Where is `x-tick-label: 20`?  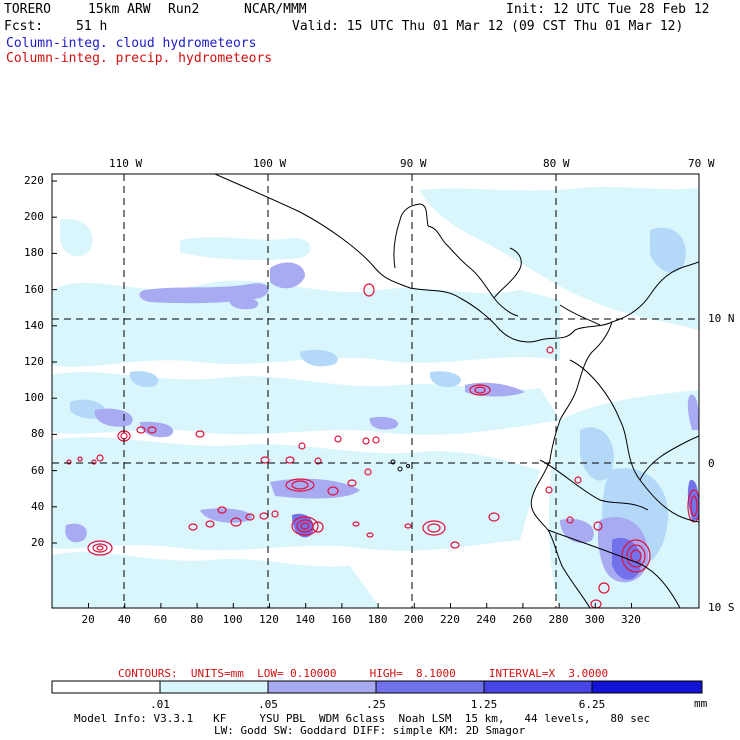 x-tick-label: 20 is located at coordinates (88, 619).